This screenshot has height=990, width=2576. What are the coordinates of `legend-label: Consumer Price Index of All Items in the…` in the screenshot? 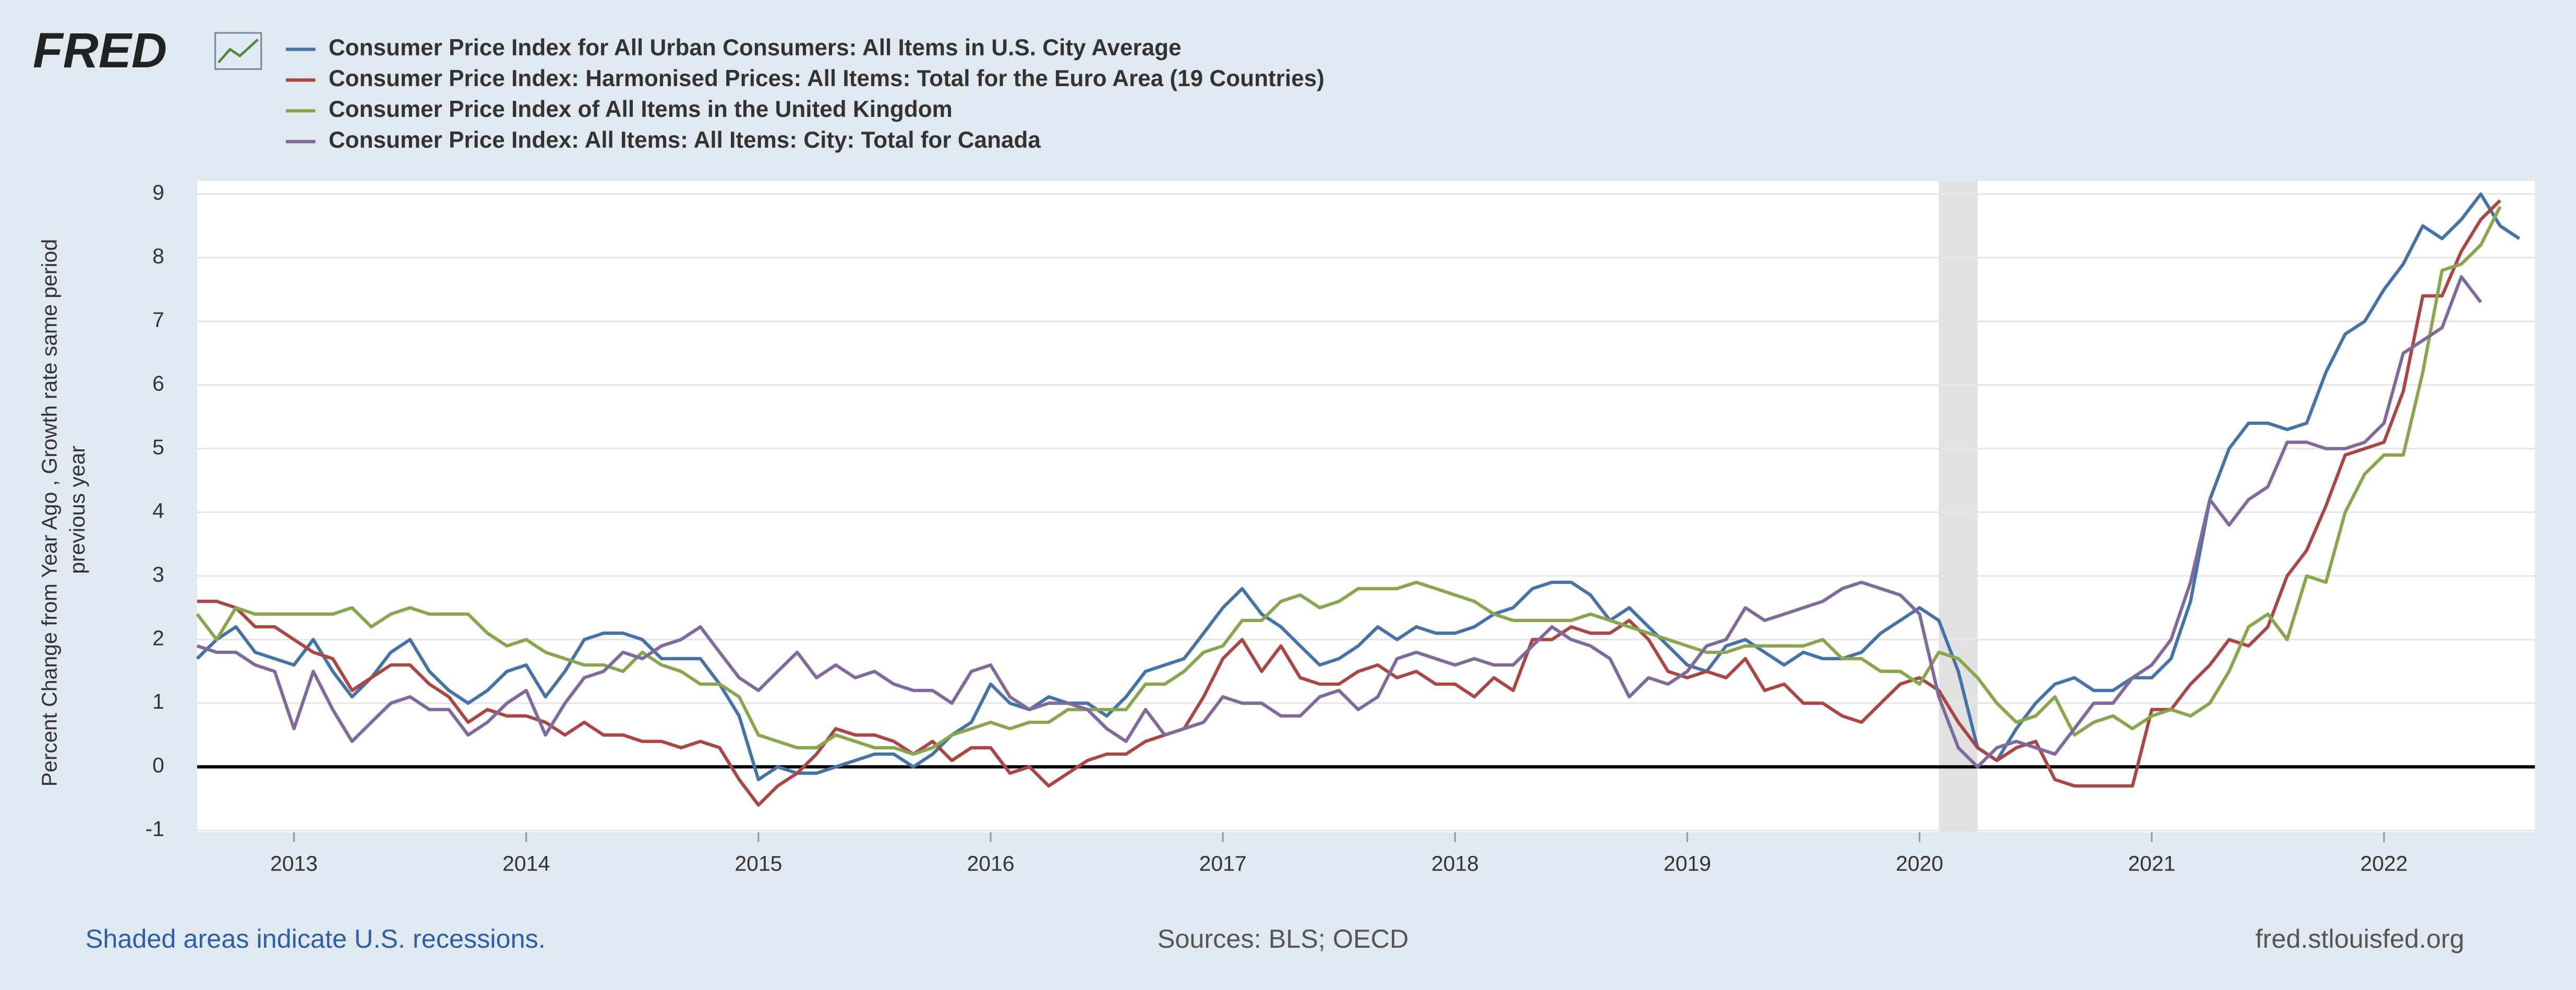 It's located at (641, 109).